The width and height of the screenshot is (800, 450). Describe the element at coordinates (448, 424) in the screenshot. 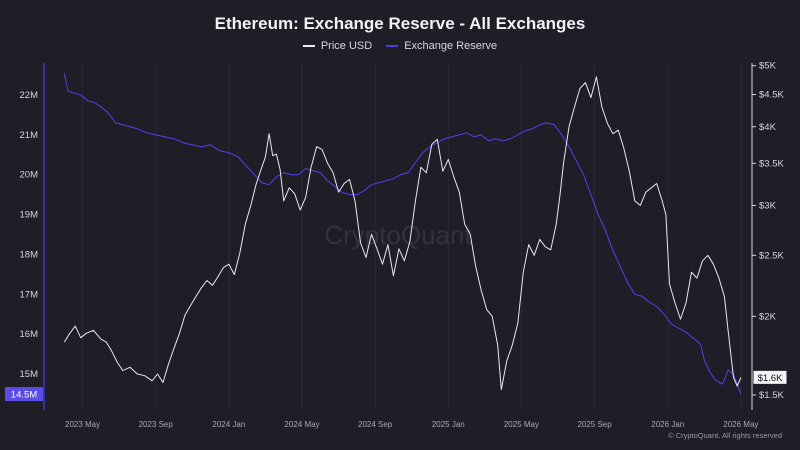

I see `x-tick-label: 2025 Jan` at that location.